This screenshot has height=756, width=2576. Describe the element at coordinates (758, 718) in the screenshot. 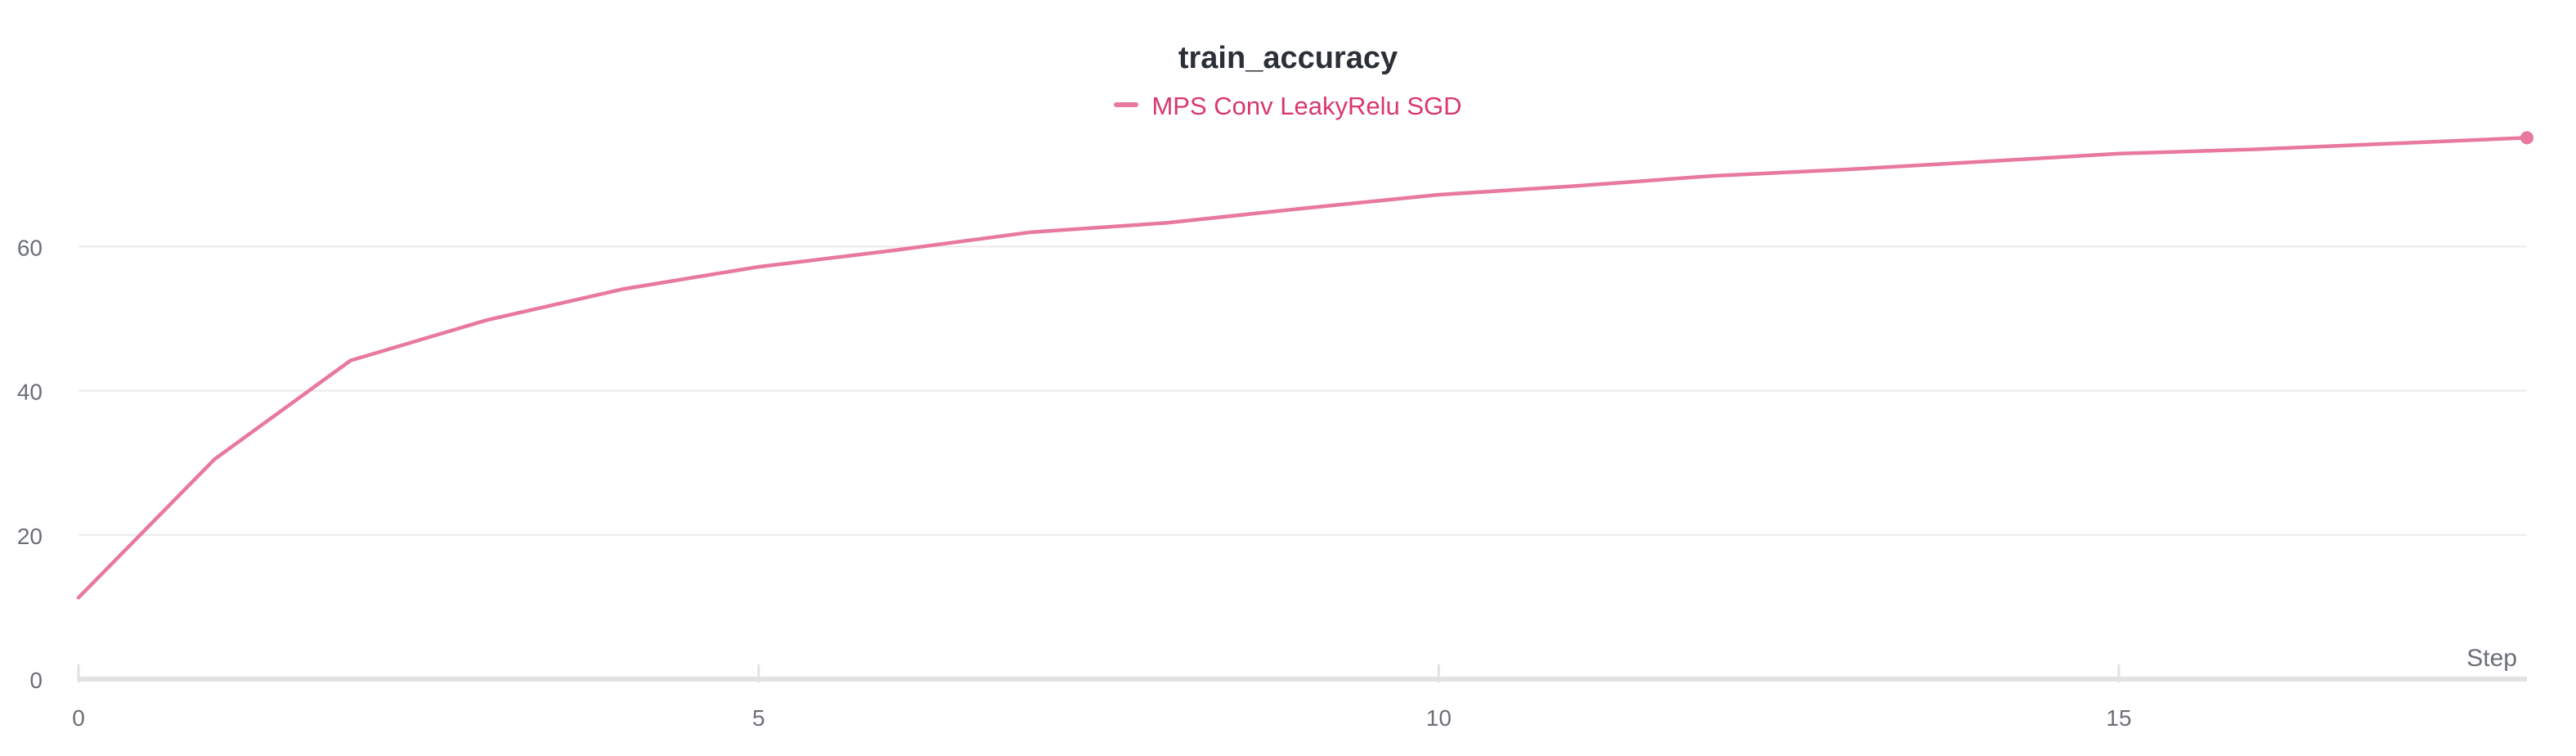

I see `x-tick-label: 5` at that location.